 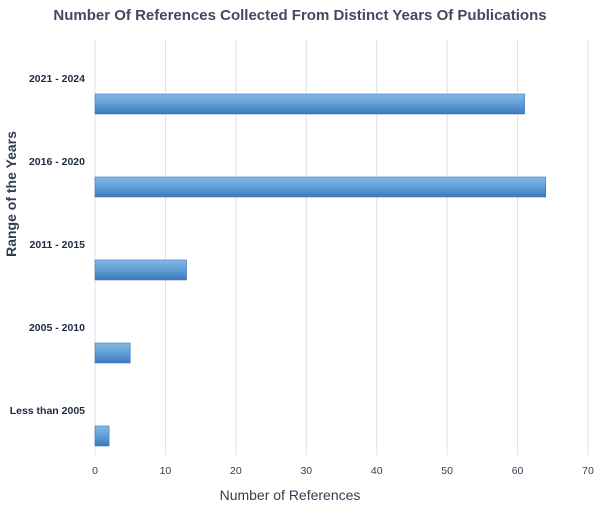 I want to click on category-label: Less than 2005, so click(x=47, y=411).